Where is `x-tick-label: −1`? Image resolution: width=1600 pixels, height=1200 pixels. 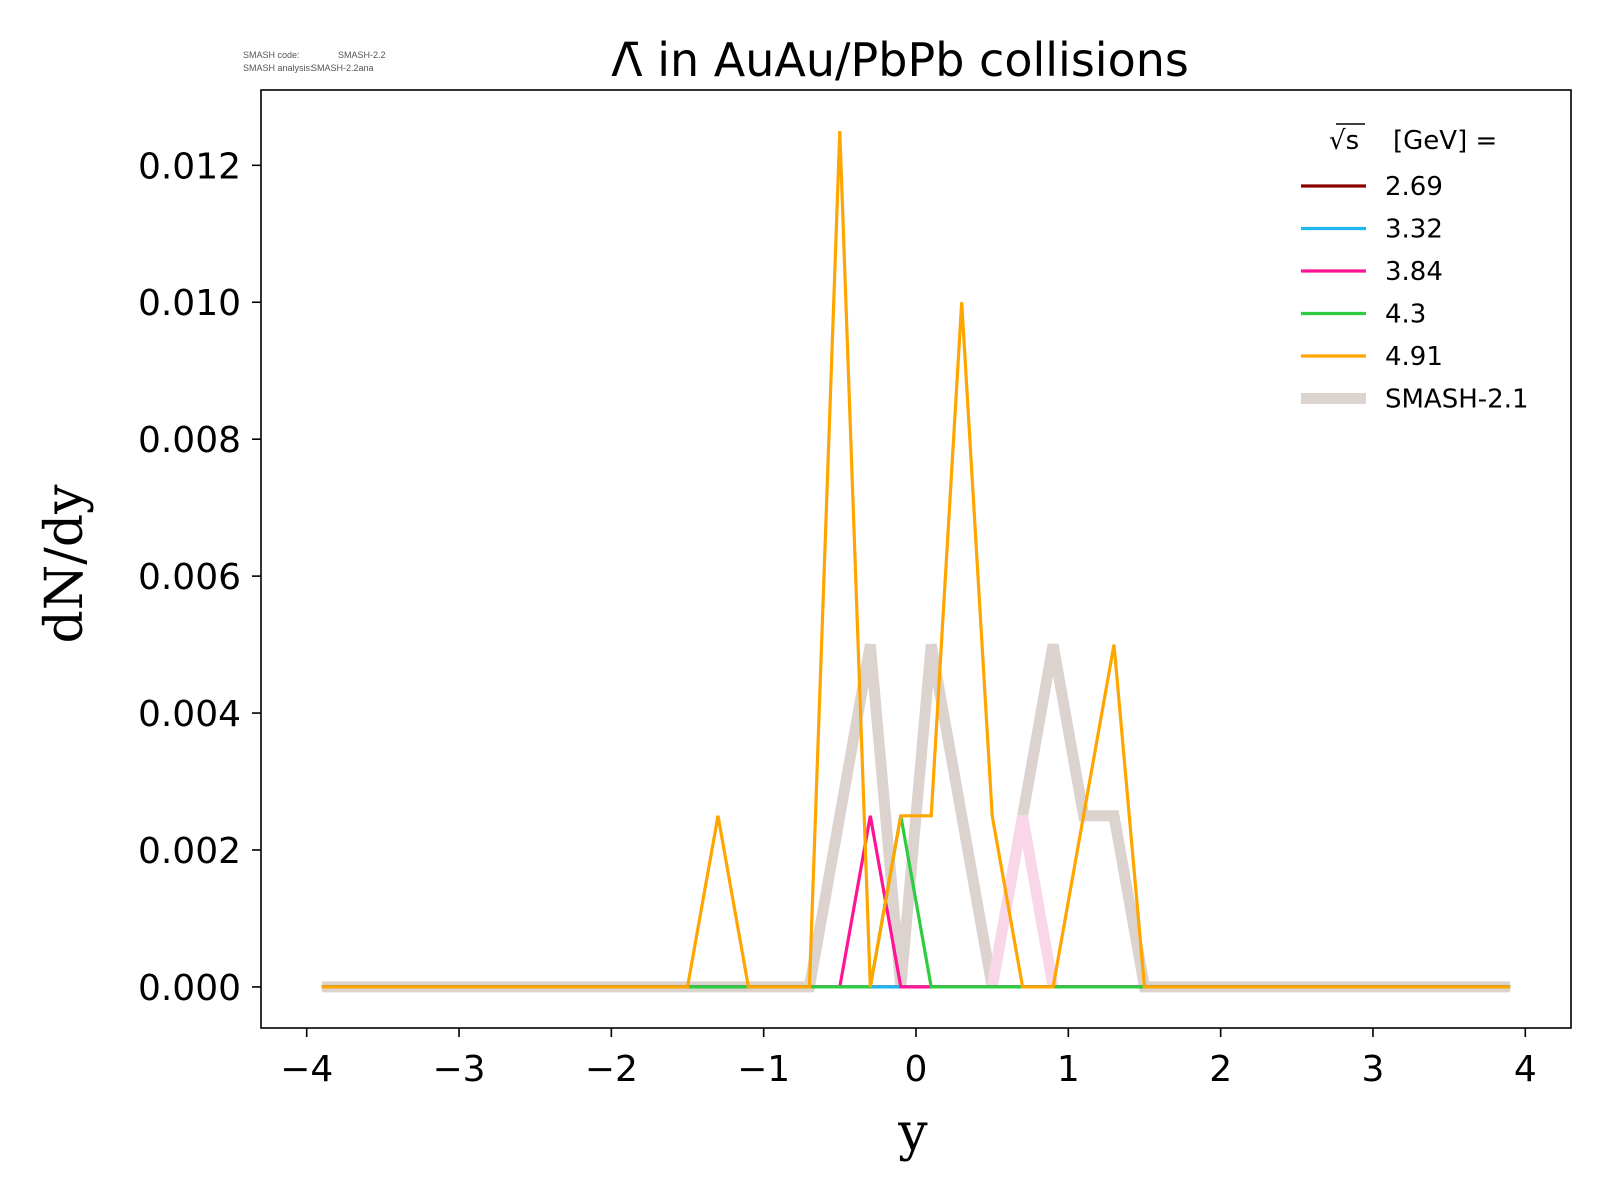 x-tick-label: −1 is located at coordinates (763, 1069).